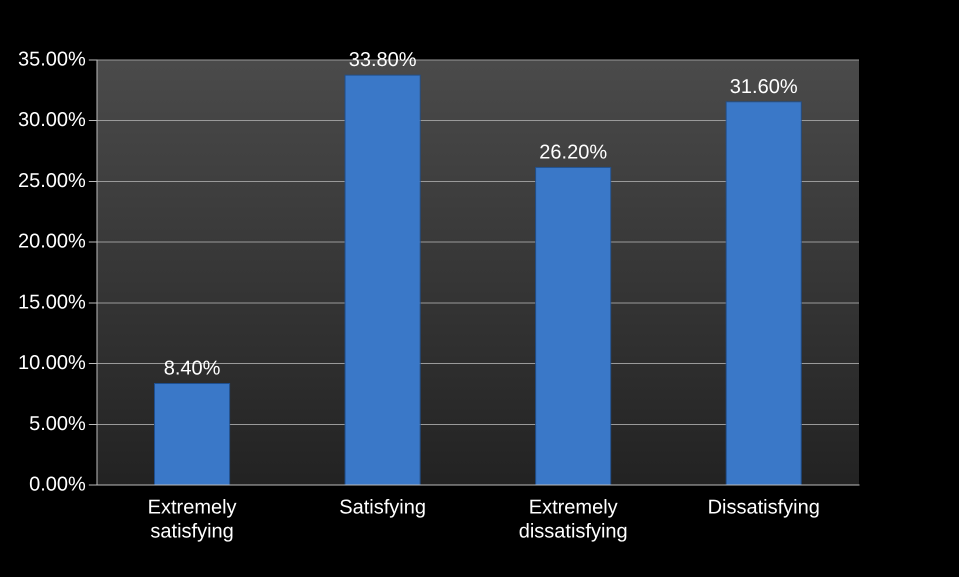  I want to click on y-tick-label: 30.00%, so click(52, 120).